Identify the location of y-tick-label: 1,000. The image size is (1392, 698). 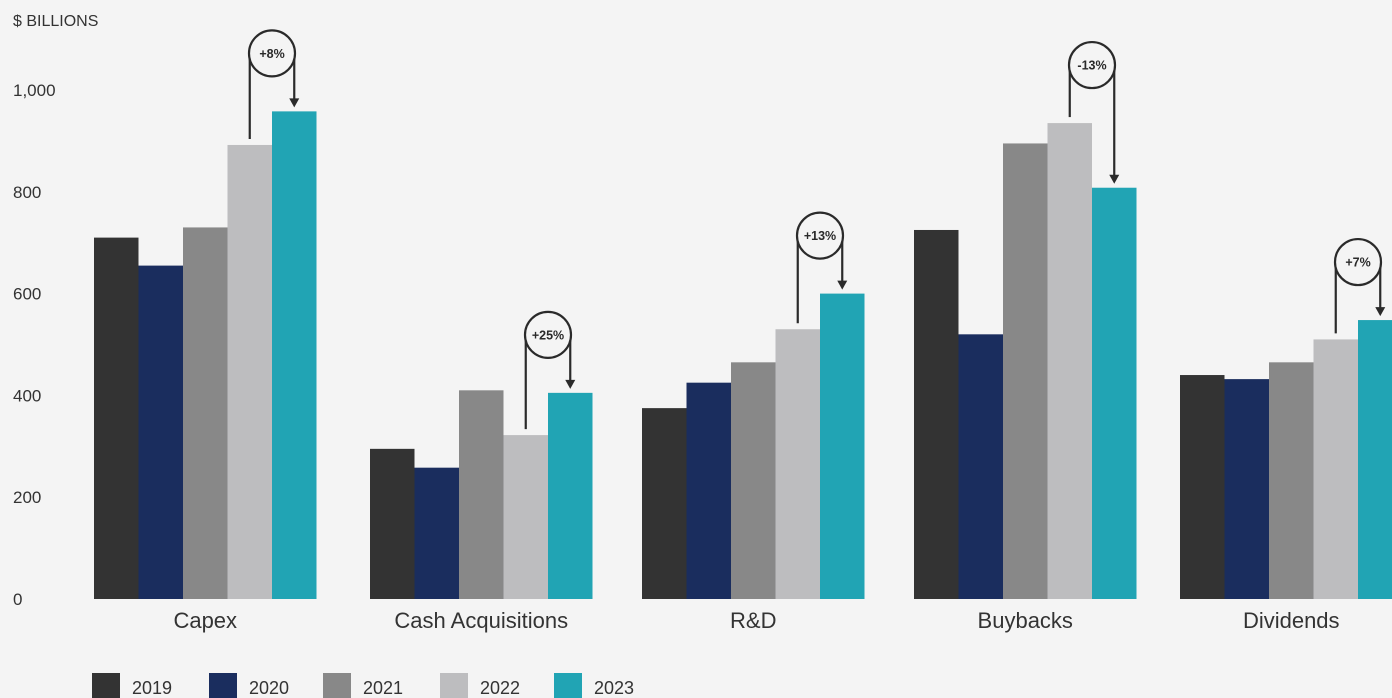
(34, 90).